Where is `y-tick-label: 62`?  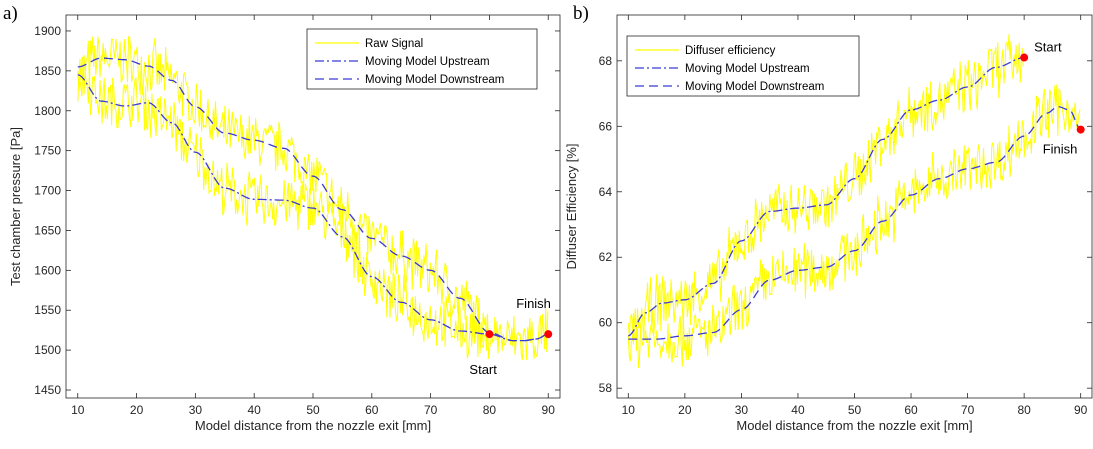
y-tick-label: 62 is located at coordinates (606, 257).